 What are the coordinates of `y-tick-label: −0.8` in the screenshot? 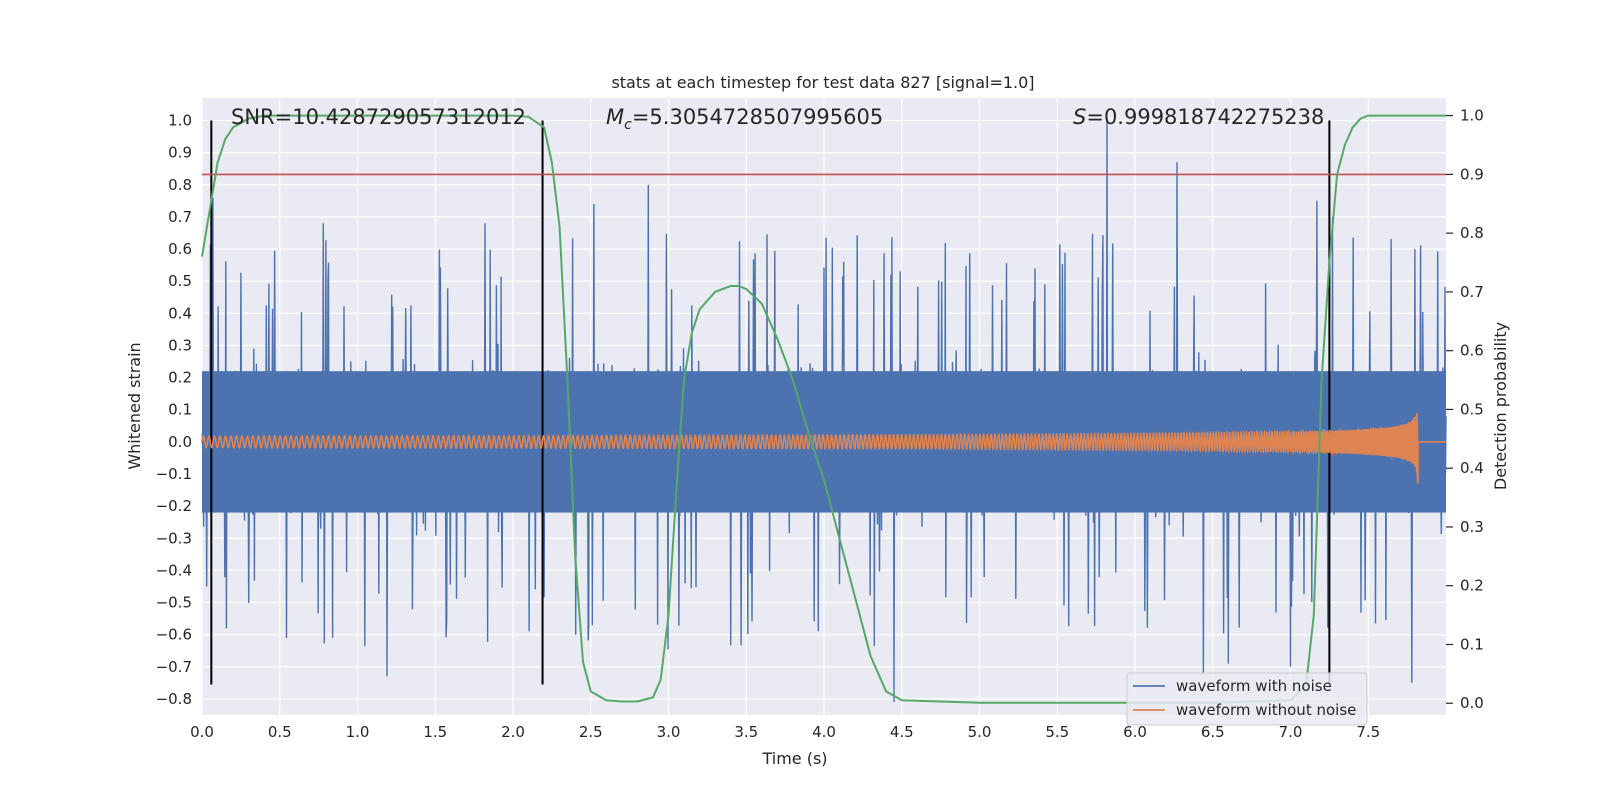 It's located at (174, 699).